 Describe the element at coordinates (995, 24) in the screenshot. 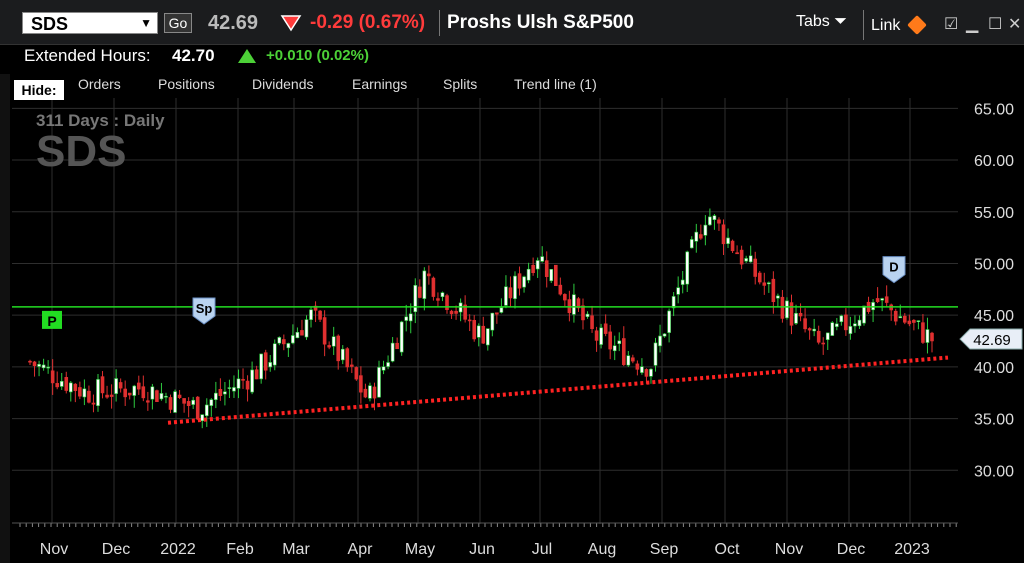

I see `maximize-icon: ☐` at that location.